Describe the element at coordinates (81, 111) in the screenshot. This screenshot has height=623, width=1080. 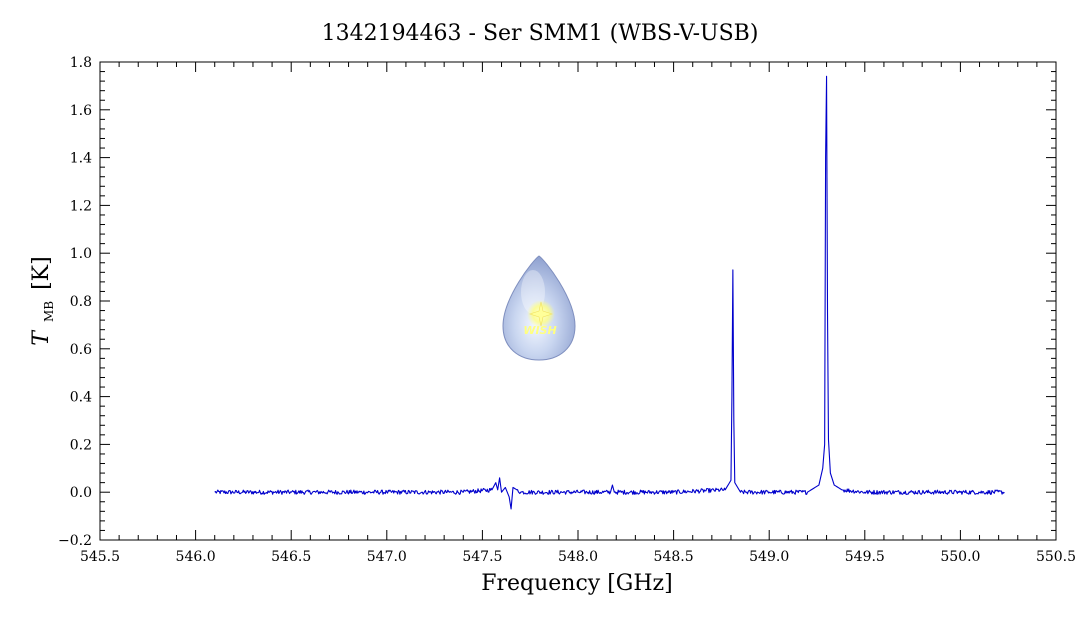
I see `y-tick-label: 1.6` at that location.